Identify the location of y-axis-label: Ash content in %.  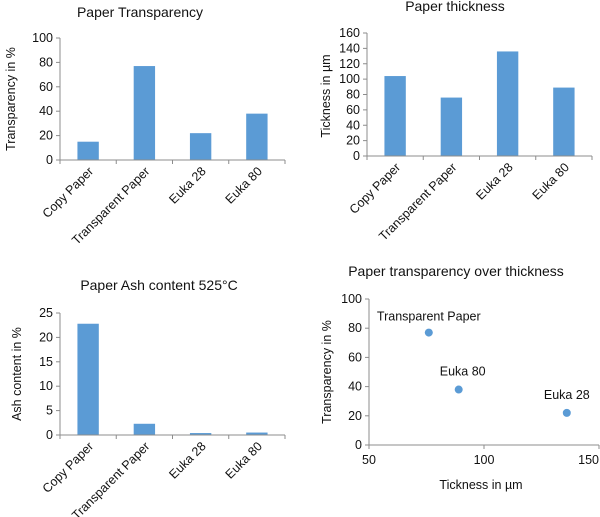
(17, 374).